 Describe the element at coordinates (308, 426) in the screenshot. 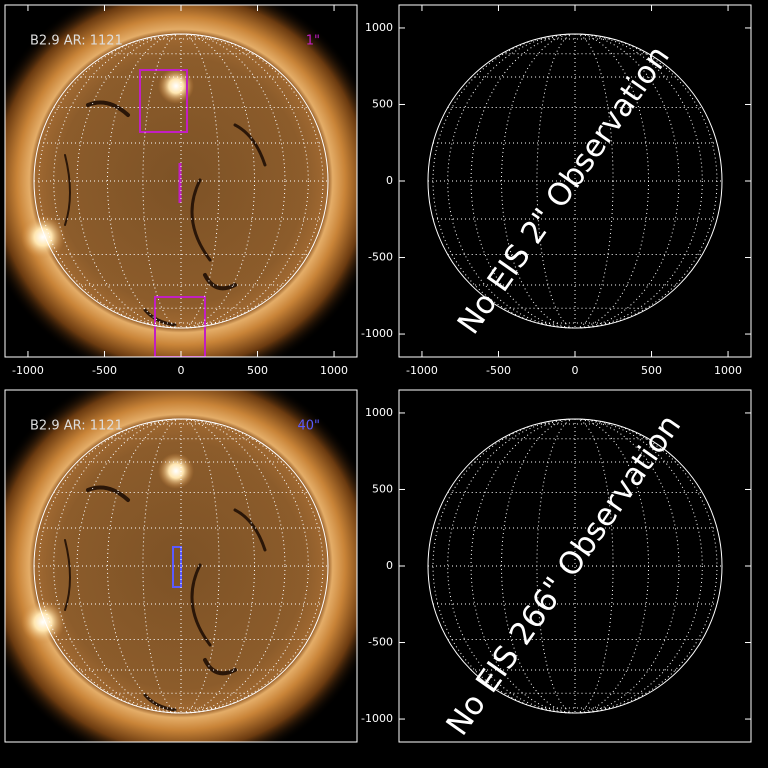

I see `slit-label: 40"` at that location.